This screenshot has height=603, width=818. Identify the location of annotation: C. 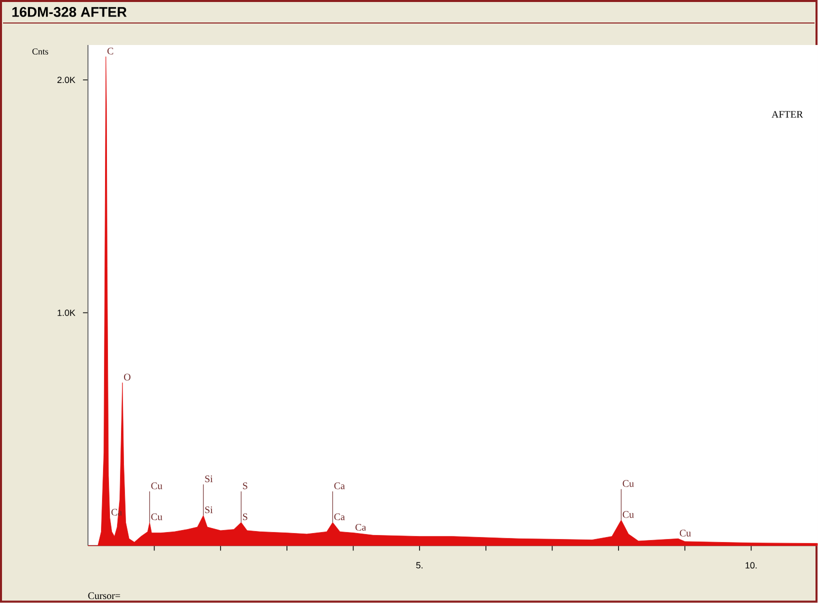
(110, 51).